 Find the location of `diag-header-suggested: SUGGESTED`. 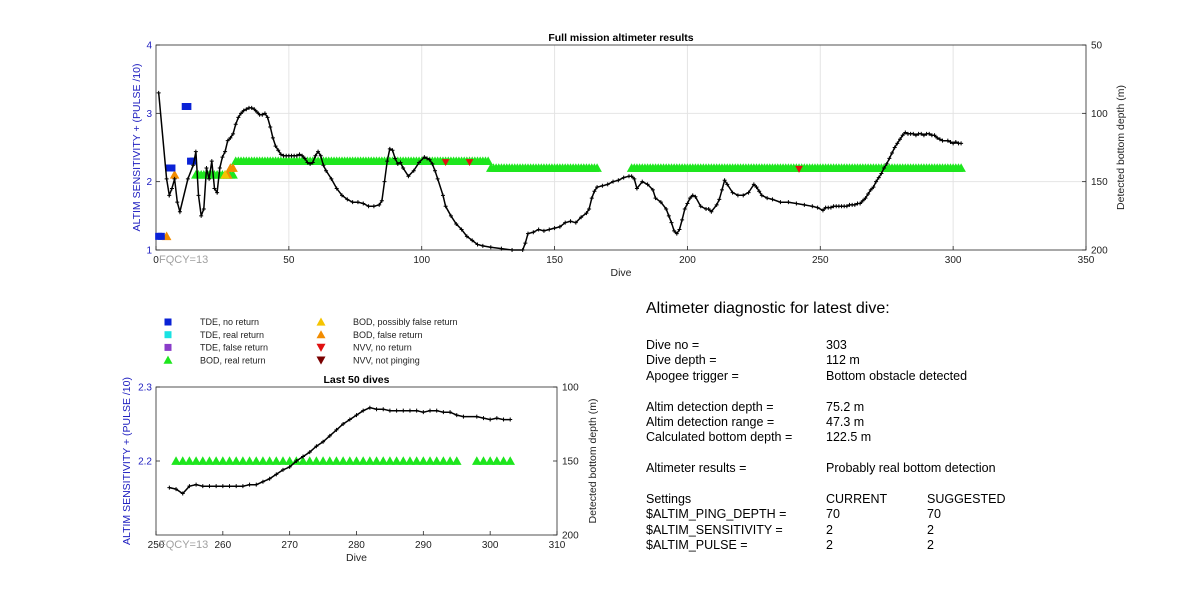

diag-header-suggested: SUGGESTED is located at coordinates (966, 498).